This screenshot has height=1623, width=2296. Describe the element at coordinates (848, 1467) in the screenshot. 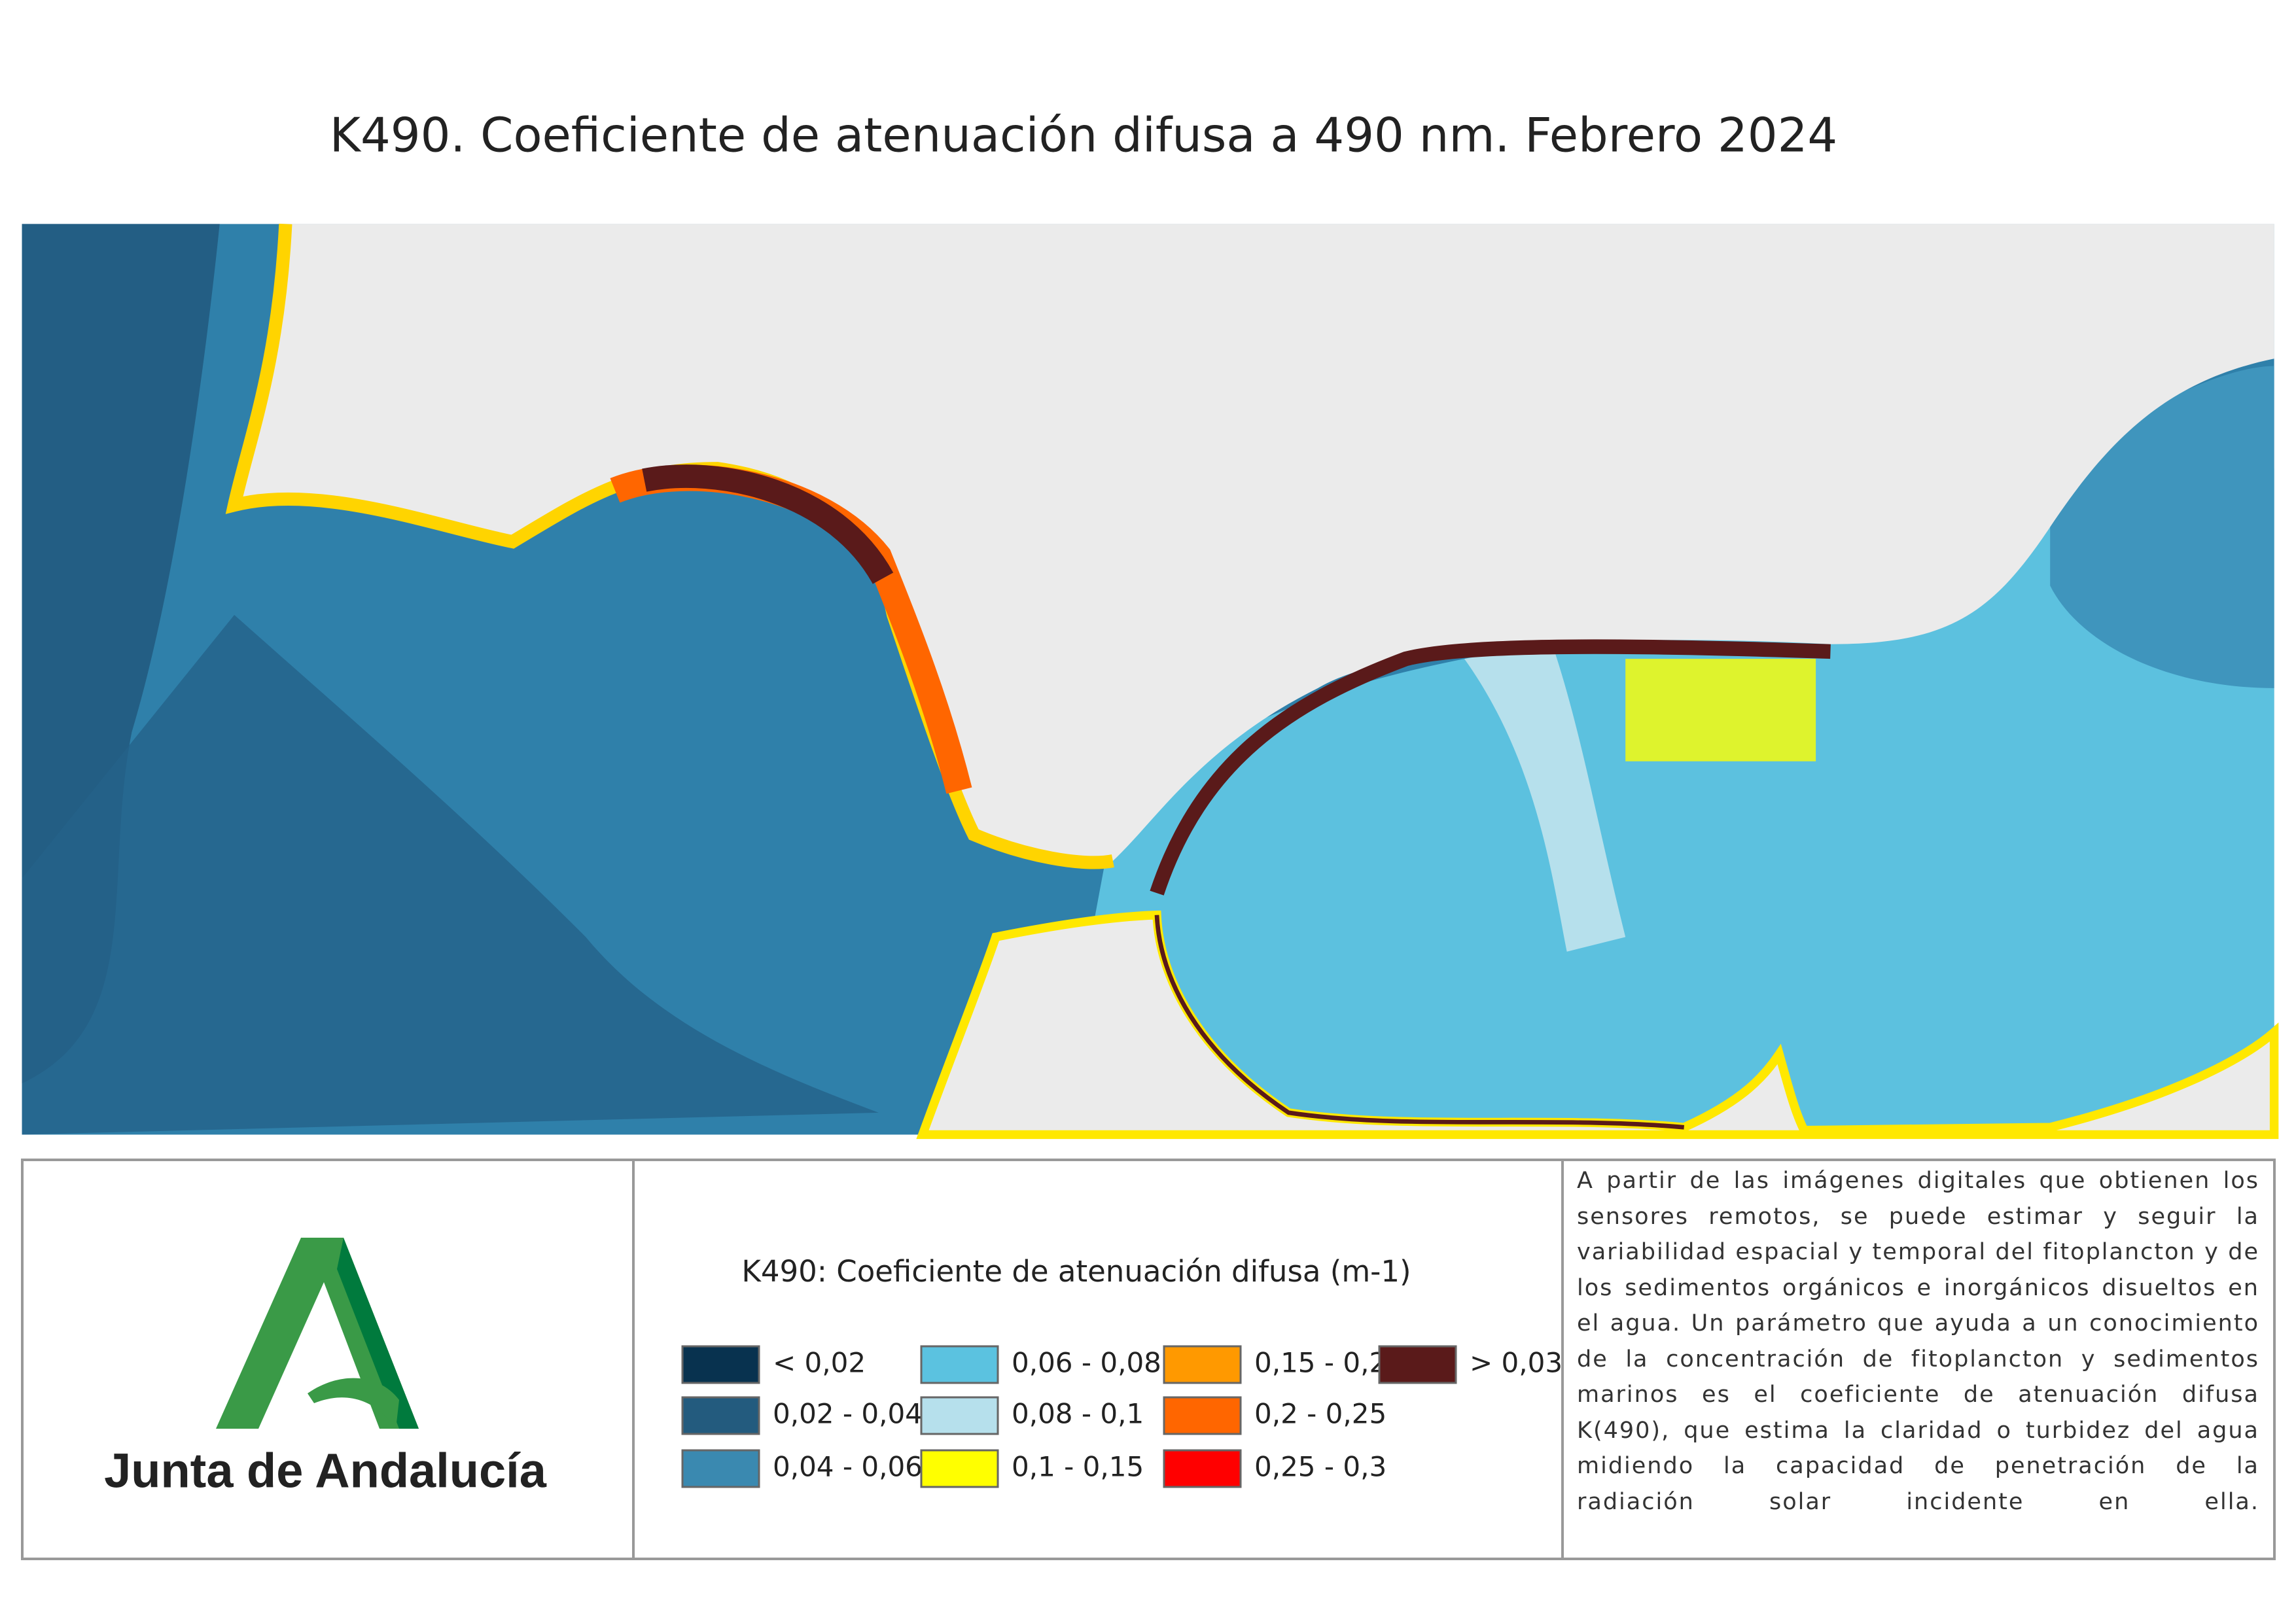

I see `legend-label: 0,04 - 0,06` at that location.